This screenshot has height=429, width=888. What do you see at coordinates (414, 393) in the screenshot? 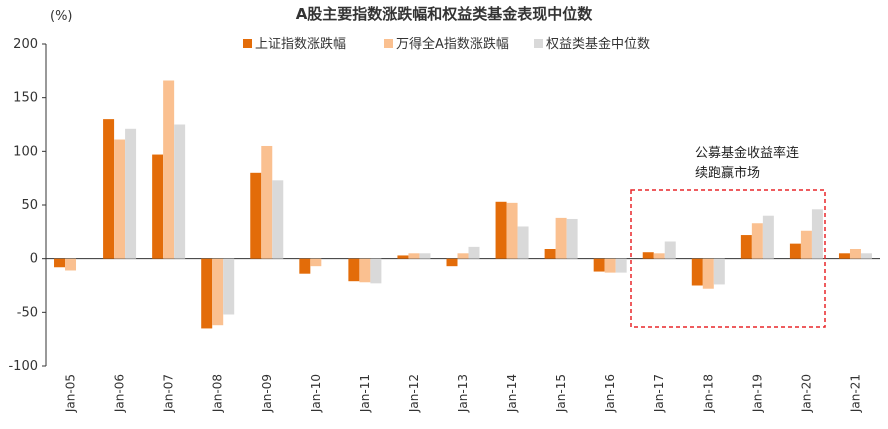
I see `x-tick-label: Jan-12` at bounding box center [414, 393].